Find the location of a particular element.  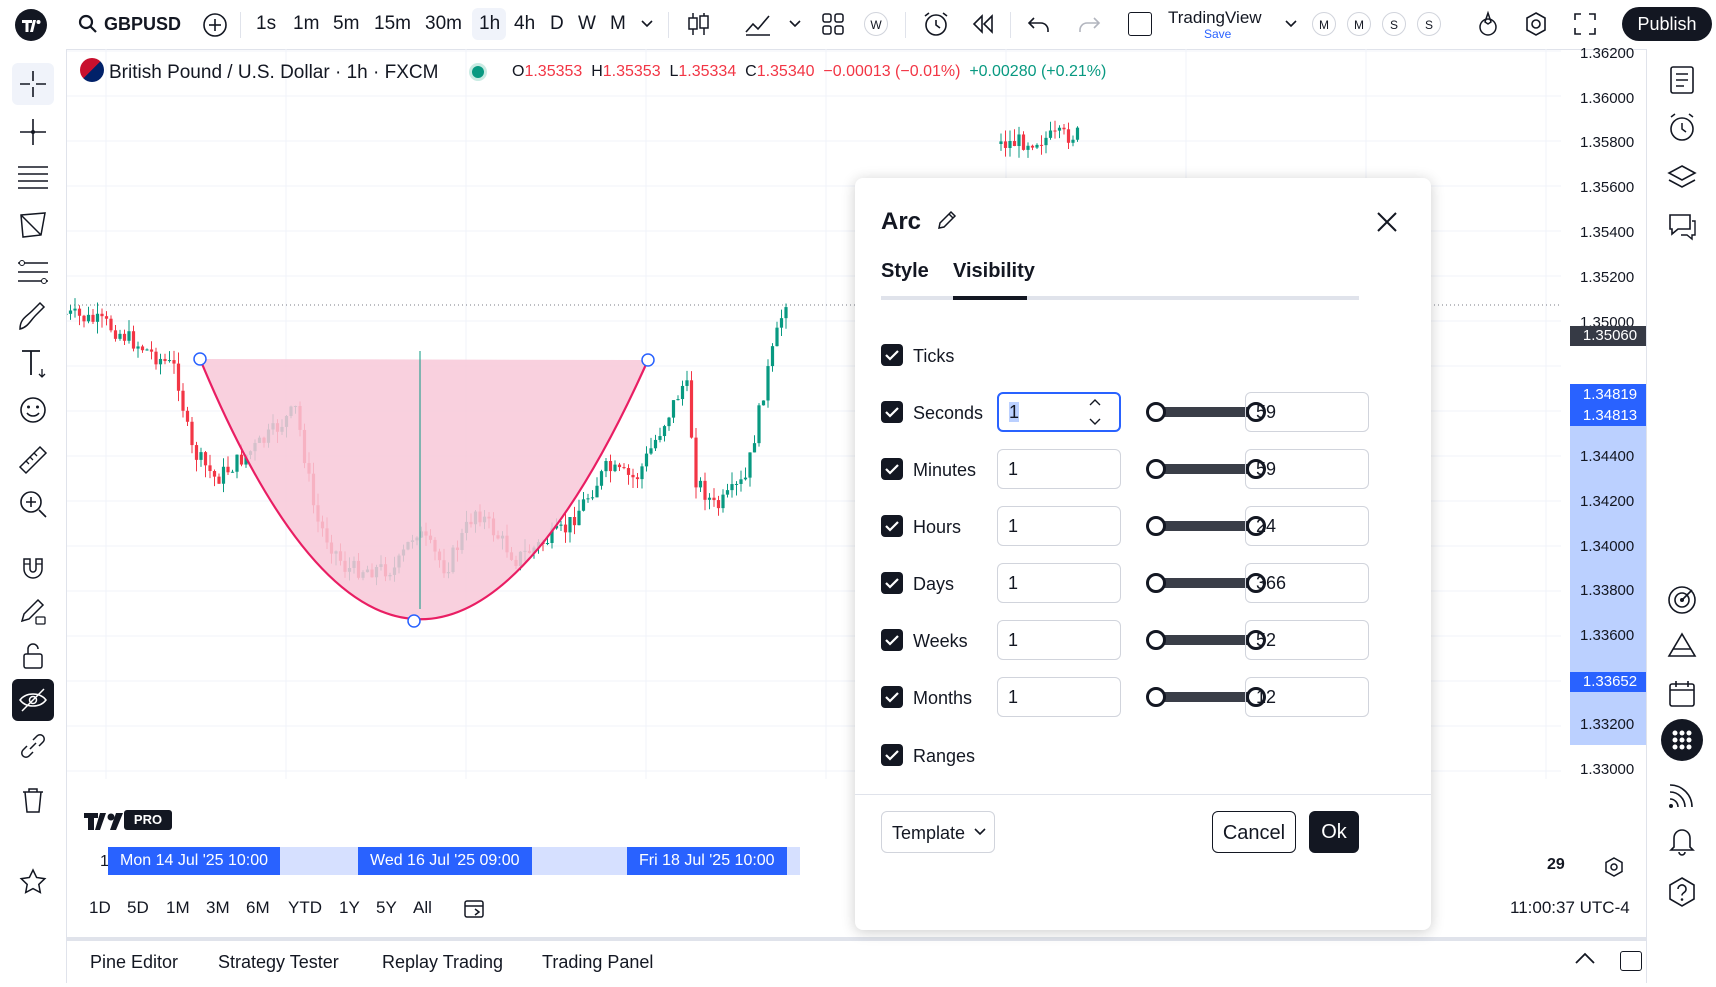

tab-replay-trading: Replay Trading is located at coordinates (443, 962).